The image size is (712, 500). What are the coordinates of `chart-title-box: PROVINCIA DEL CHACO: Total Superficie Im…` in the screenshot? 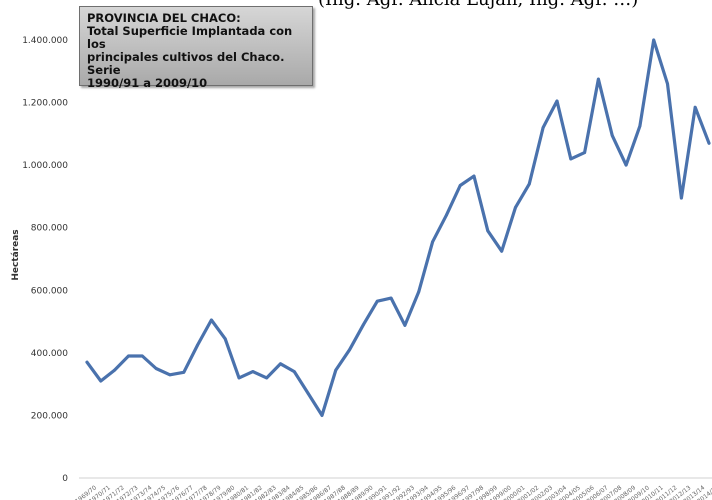 It's located at (196, 48).